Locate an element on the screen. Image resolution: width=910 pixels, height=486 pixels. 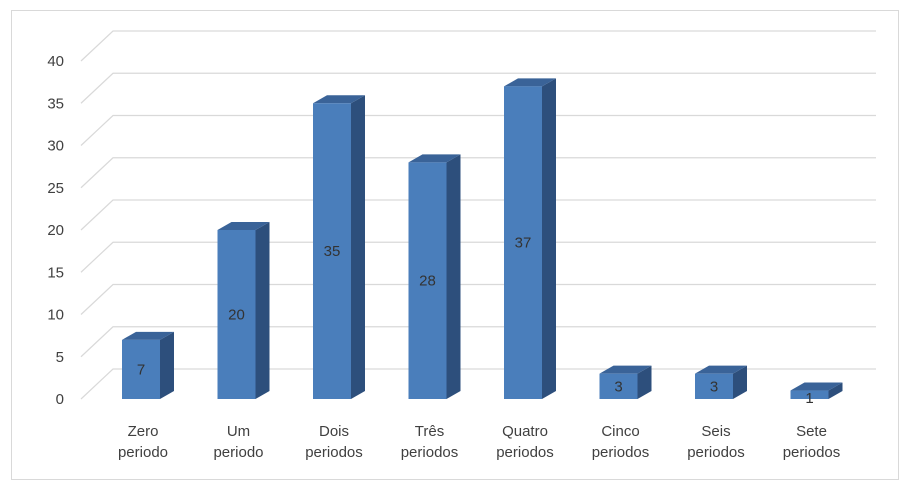
y-tick-label: 20 is located at coordinates (55, 230).